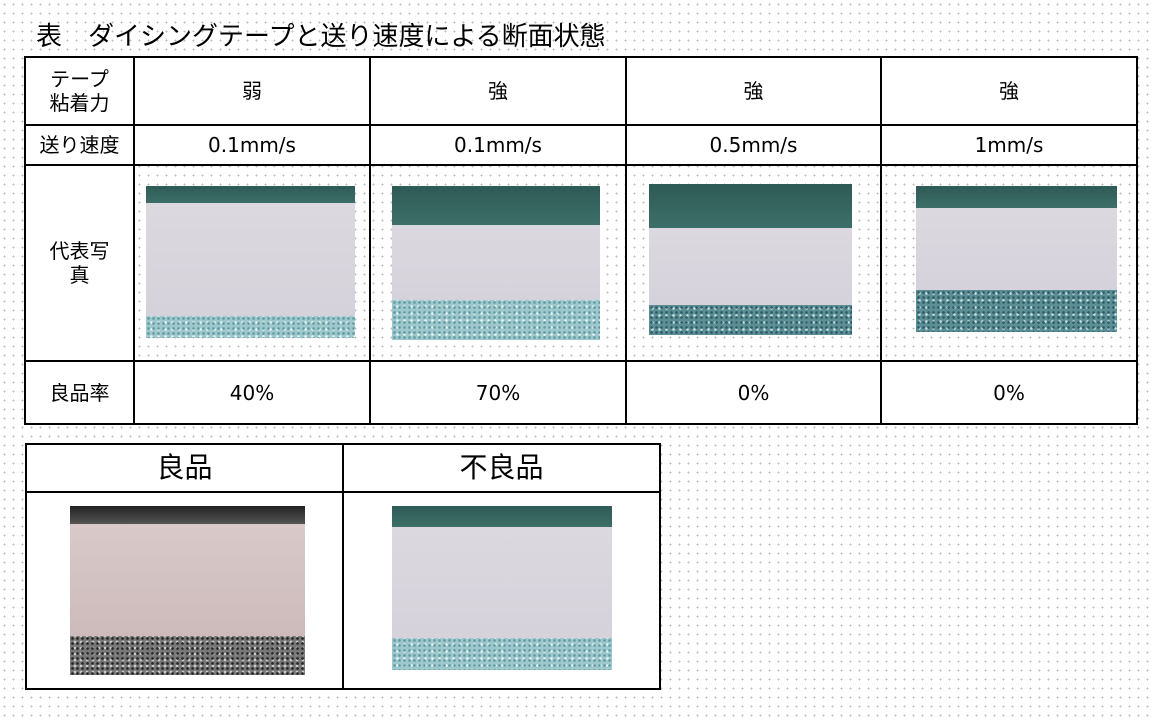 The height and width of the screenshot is (720, 1154). What do you see at coordinates (79, 275) in the screenshot?
I see `label-line: 真` at bounding box center [79, 275].